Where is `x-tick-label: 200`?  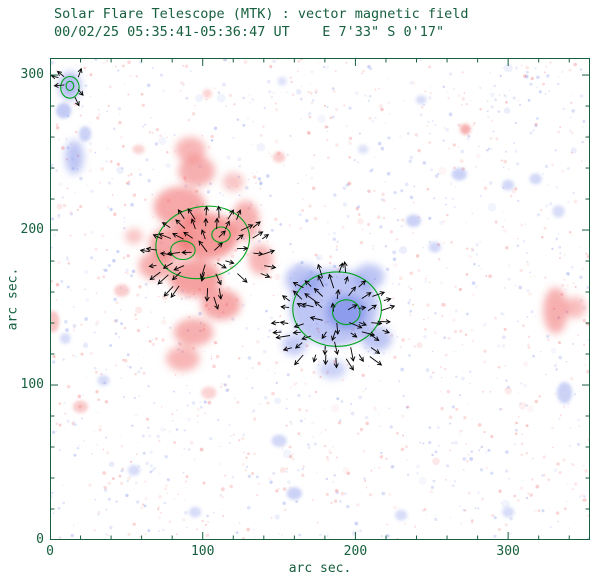 x-tick-label: 200 is located at coordinates (355, 551).